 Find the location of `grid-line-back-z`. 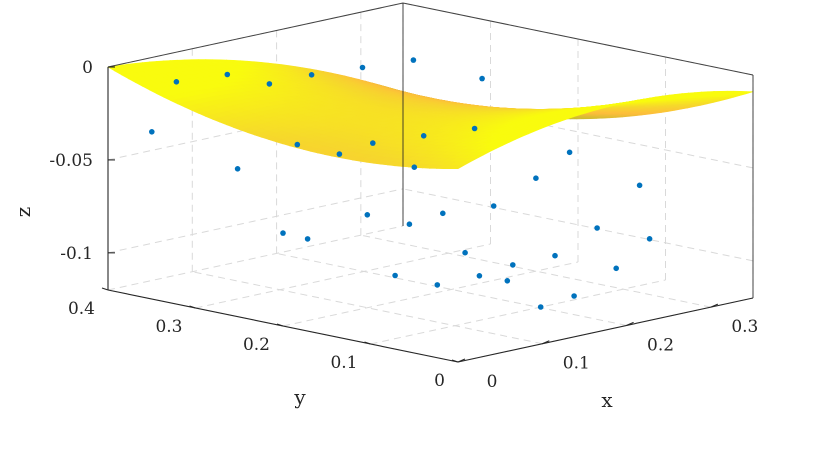

grid-line-back-z is located at coordinates (255, 221).